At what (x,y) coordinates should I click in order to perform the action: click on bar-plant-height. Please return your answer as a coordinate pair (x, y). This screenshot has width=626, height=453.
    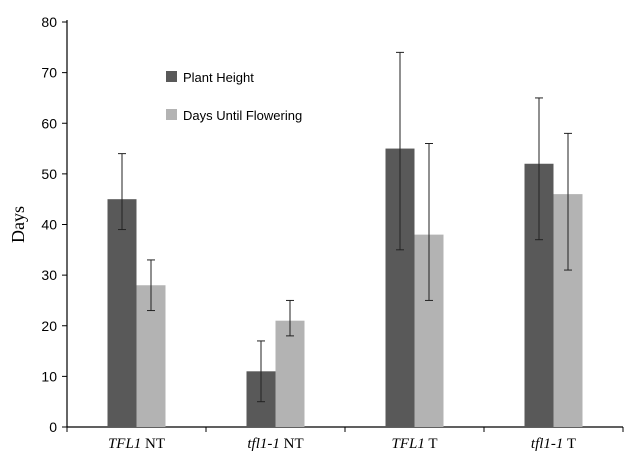
    Looking at the image, I should click on (122, 313).